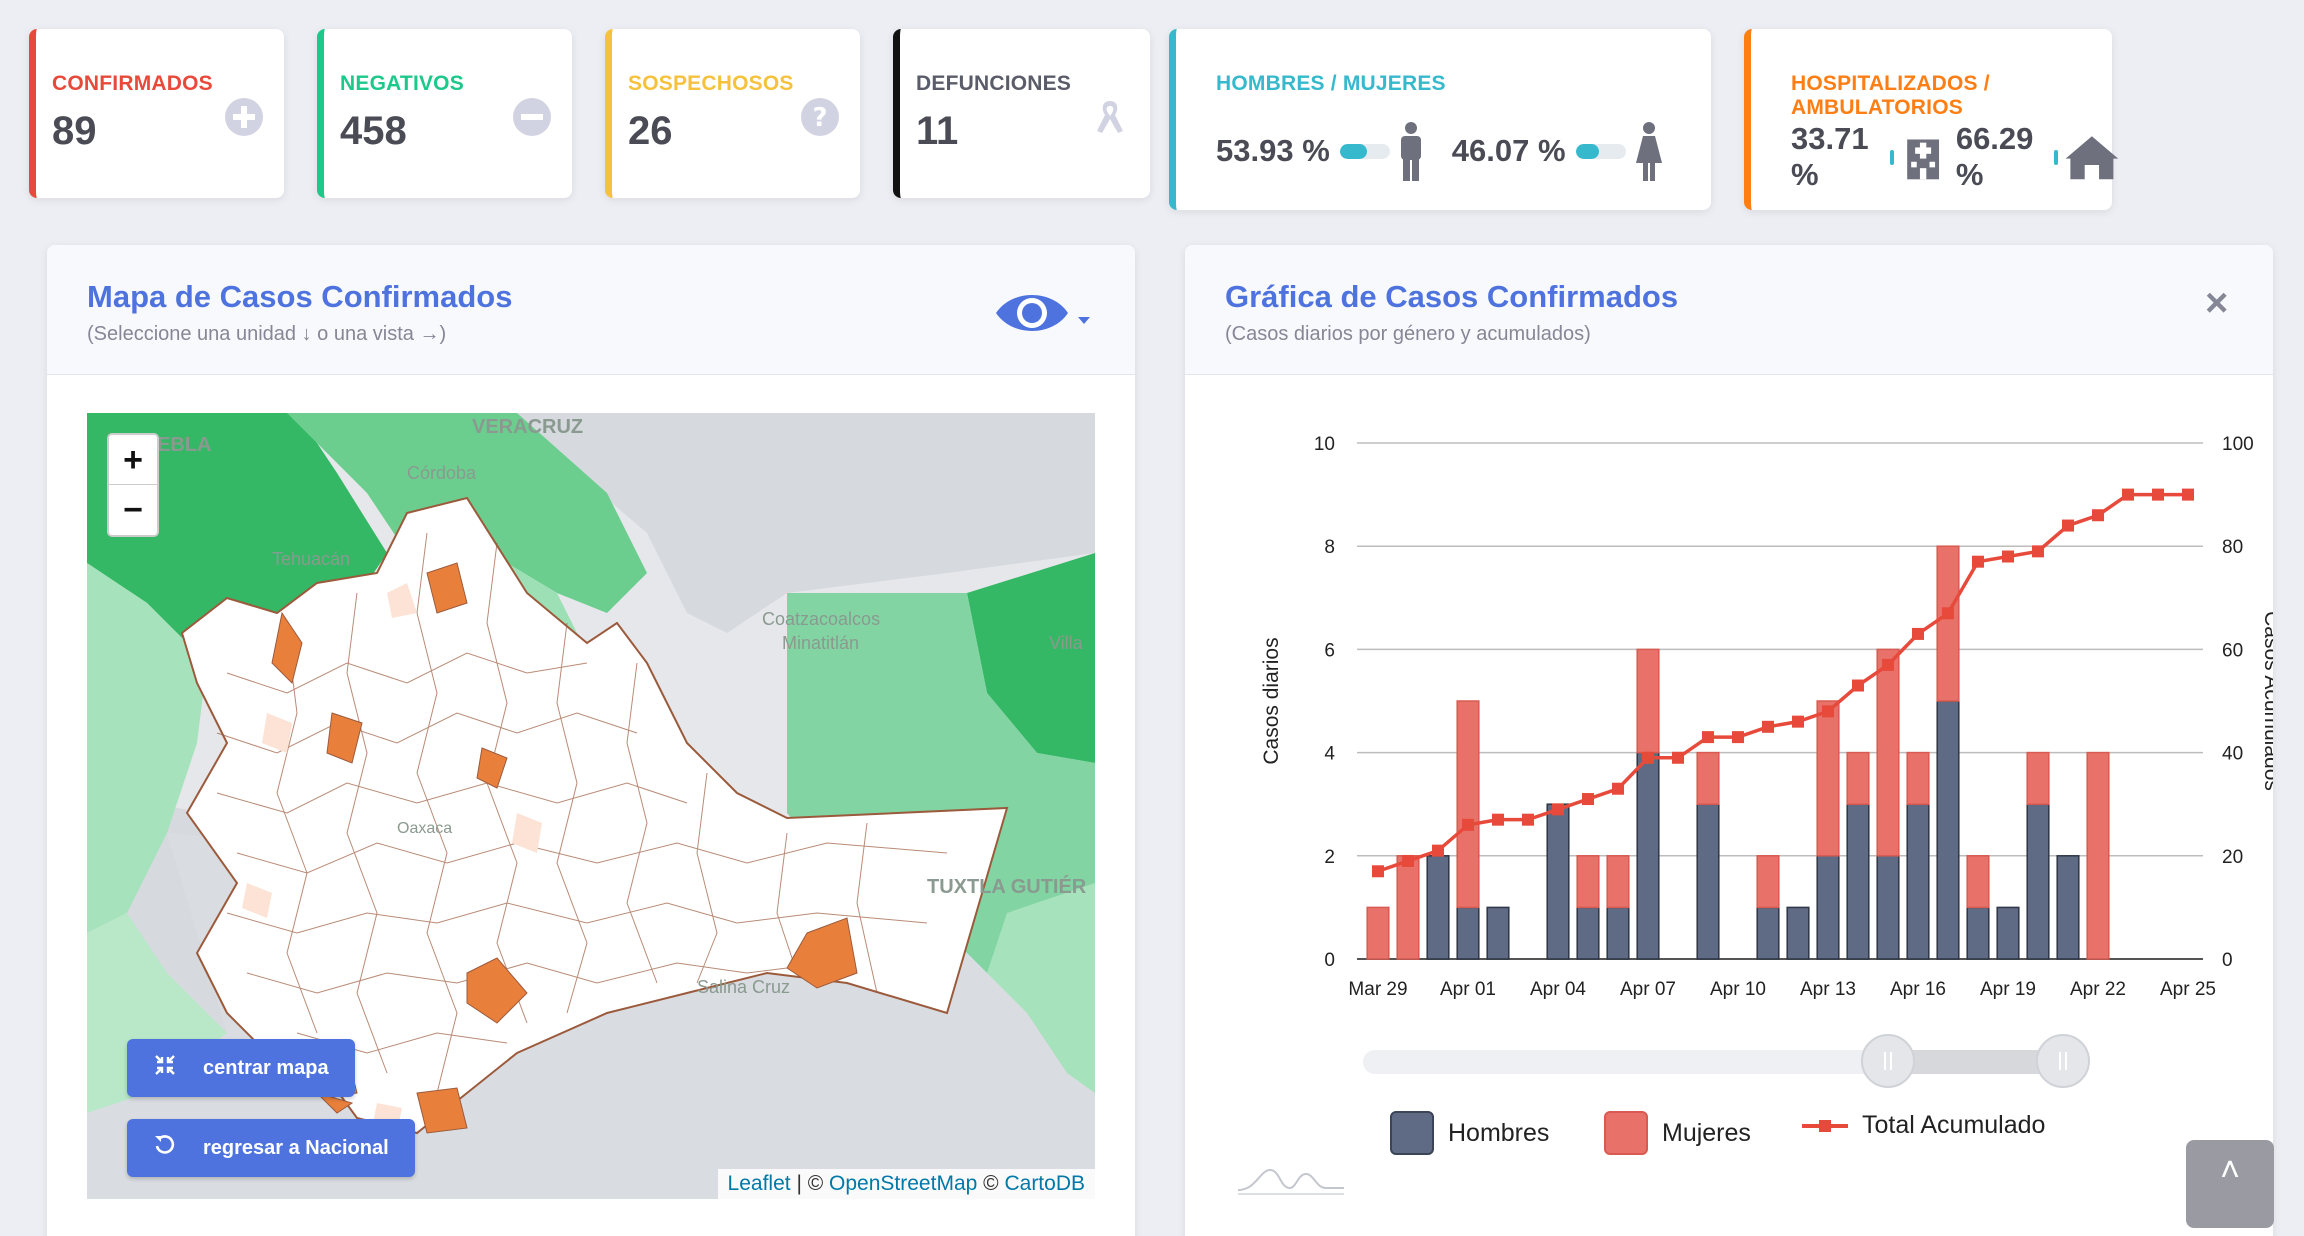 The height and width of the screenshot is (1236, 2304). Describe the element at coordinates (133, 510) in the screenshot. I see `zoom-out-button: −` at that location.